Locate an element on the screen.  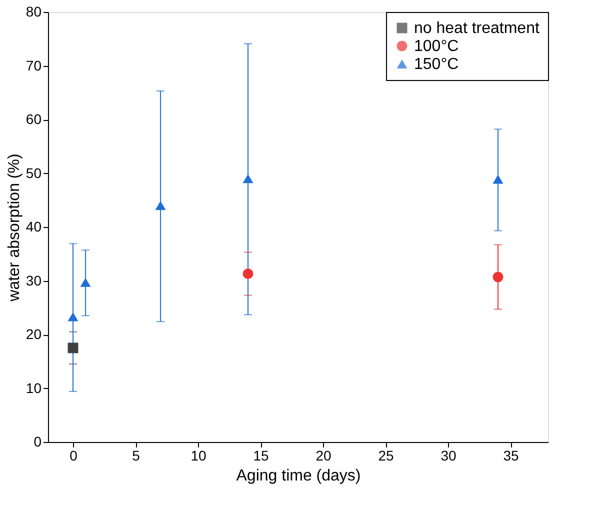
y-tick-label: 20 is located at coordinates (34, 334).